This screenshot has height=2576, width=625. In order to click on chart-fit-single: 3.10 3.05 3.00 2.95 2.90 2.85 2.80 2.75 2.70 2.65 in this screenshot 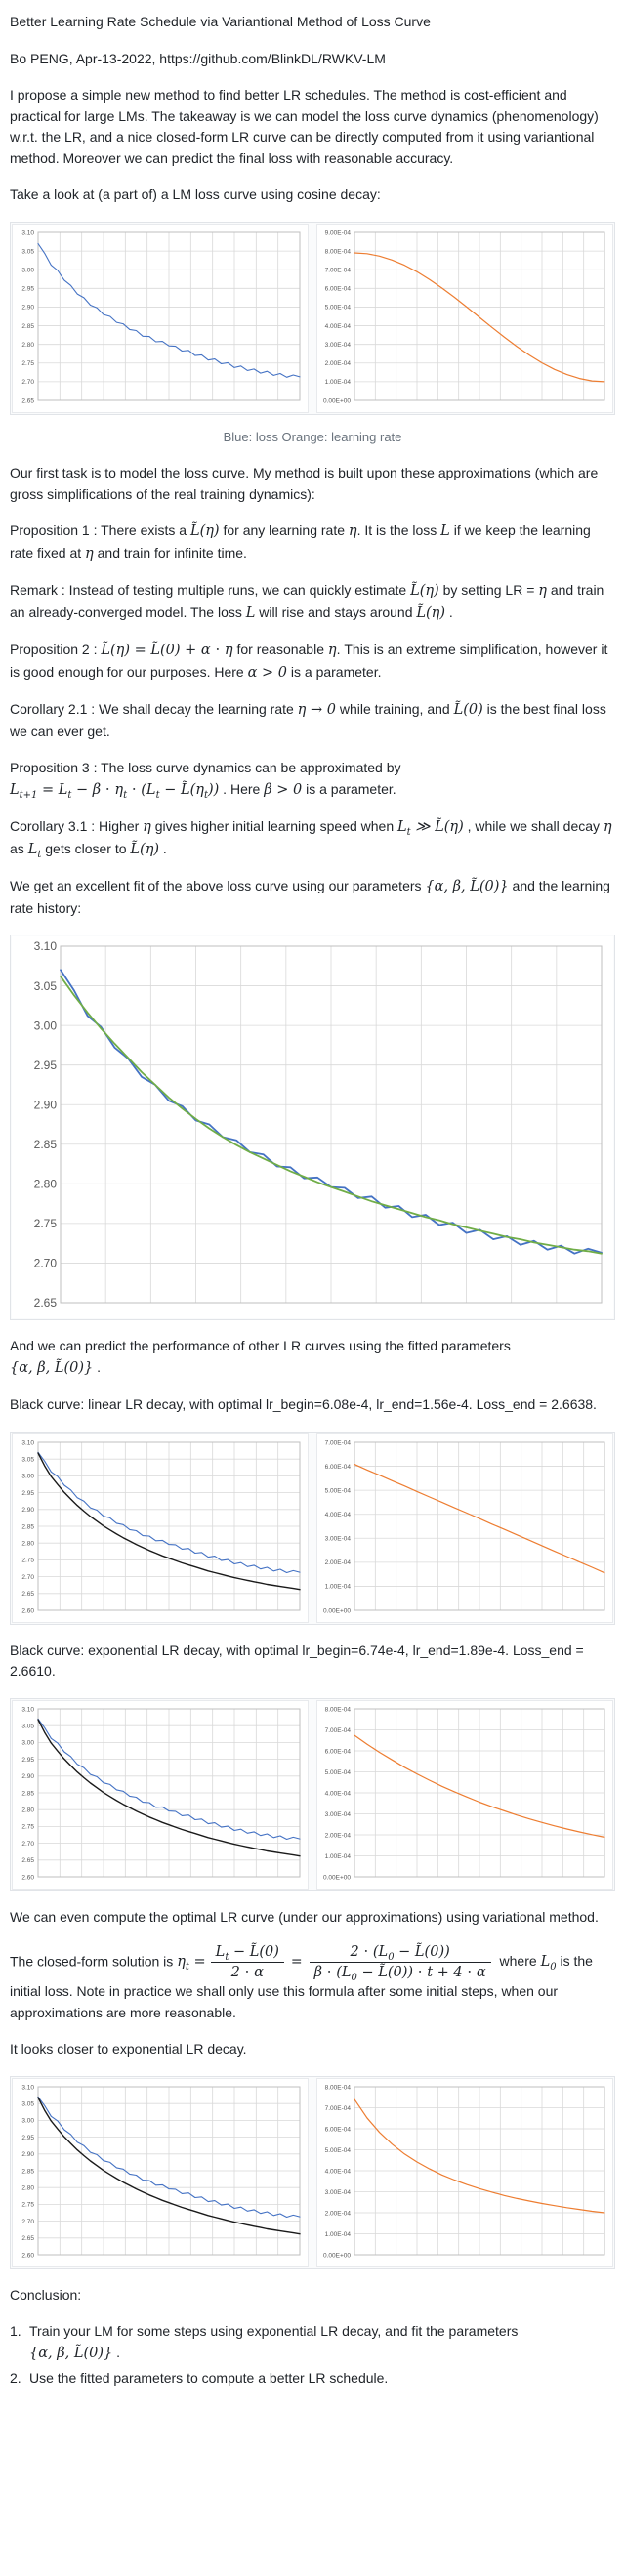, I will do `click(312, 1127)`.